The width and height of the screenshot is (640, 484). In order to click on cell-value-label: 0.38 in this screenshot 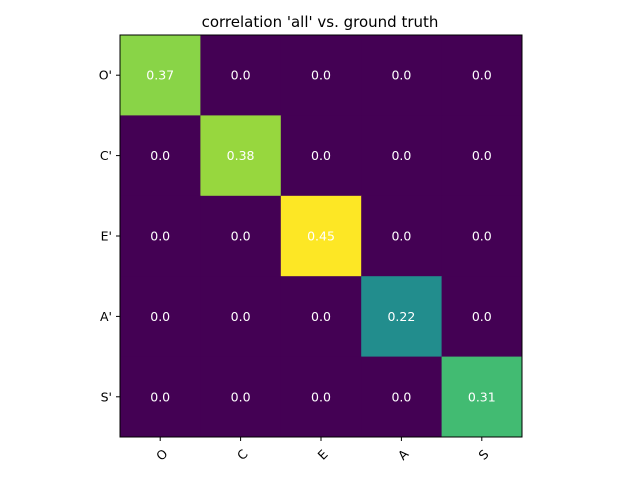, I will do `click(241, 155)`.